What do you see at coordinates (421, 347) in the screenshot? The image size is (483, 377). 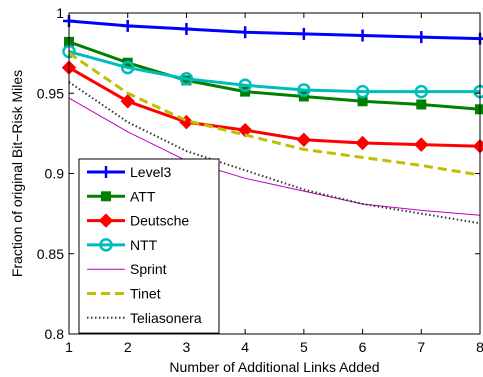 I see `x-tick-label: 7` at bounding box center [421, 347].